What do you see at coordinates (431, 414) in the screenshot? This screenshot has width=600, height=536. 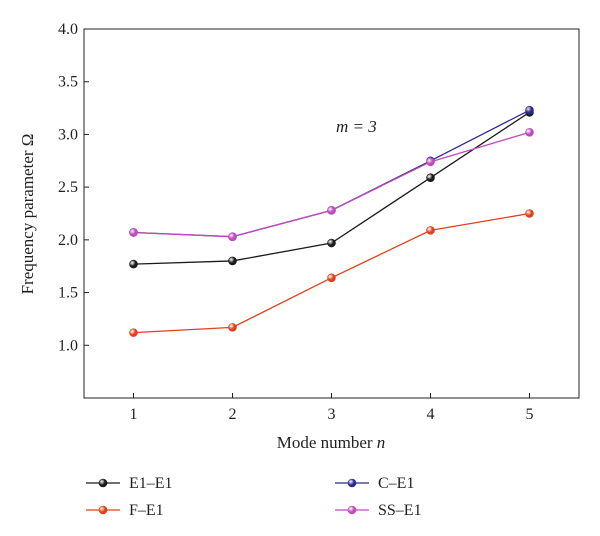 I see `x-tick-label: 4` at bounding box center [431, 414].